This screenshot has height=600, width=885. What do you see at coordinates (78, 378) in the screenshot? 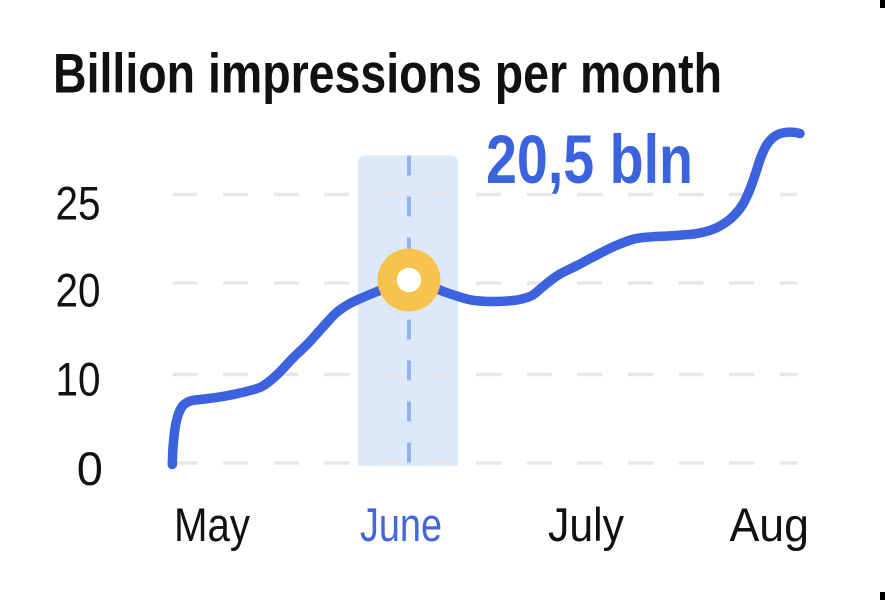
I see `svg-text: 10` at bounding box center [78, 378].